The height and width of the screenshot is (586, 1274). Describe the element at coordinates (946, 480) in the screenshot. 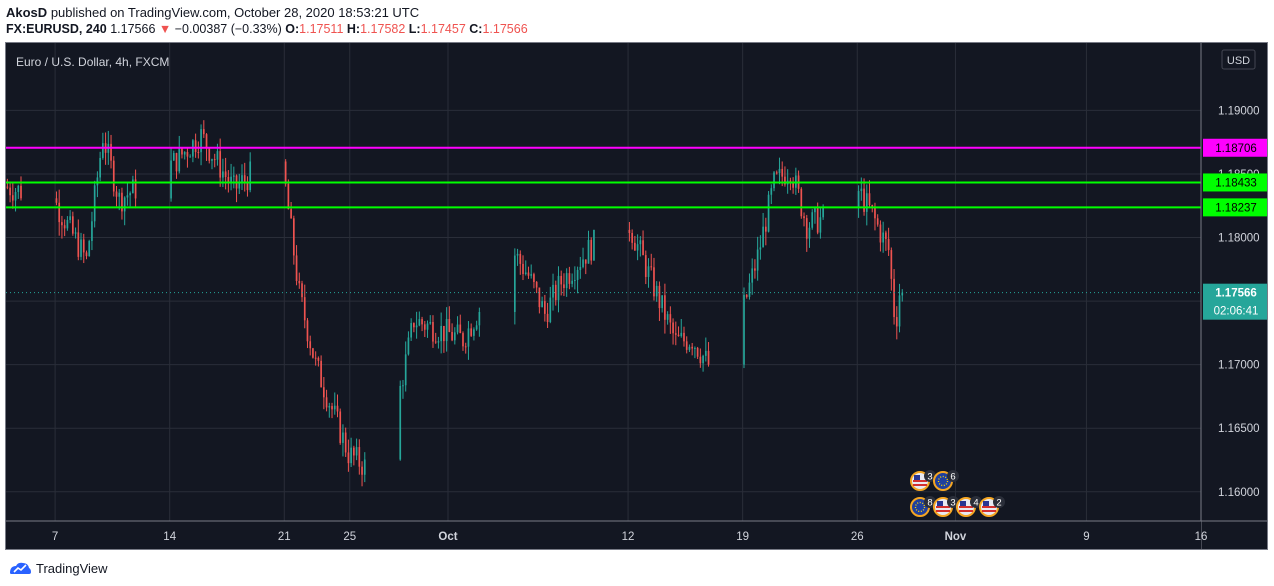

I see `event-marker-eu: 6` at that location.